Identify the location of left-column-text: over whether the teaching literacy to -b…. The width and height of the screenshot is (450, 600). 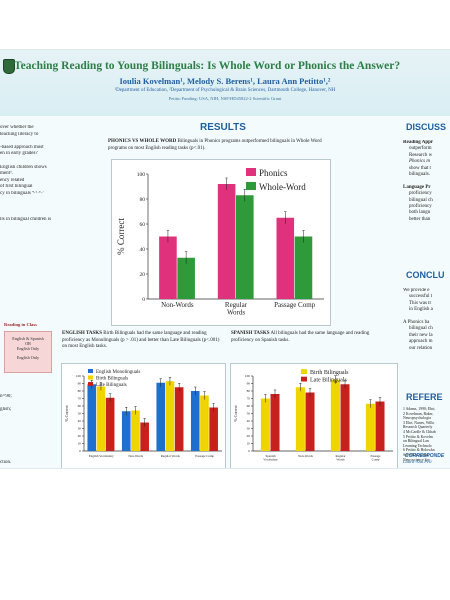
(28, 174).